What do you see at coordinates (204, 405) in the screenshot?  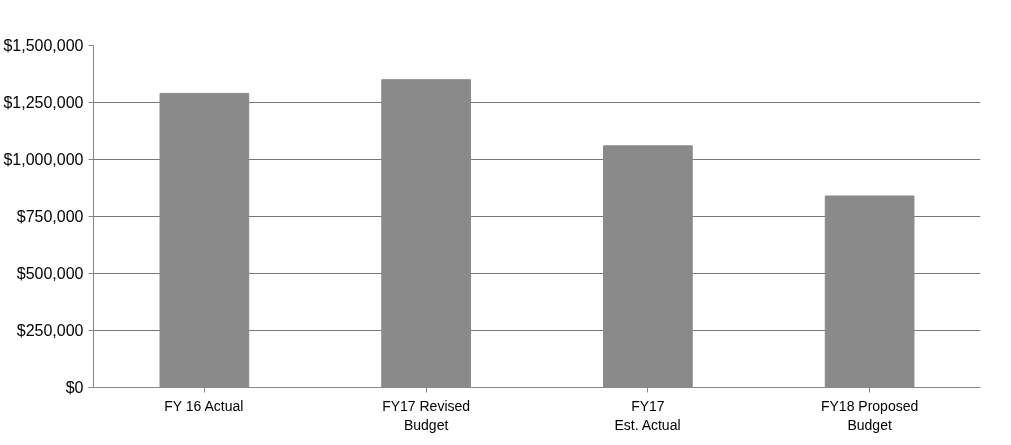 I see `x-tick-label: FY 16 Actual` at bounding box center [204, 405].